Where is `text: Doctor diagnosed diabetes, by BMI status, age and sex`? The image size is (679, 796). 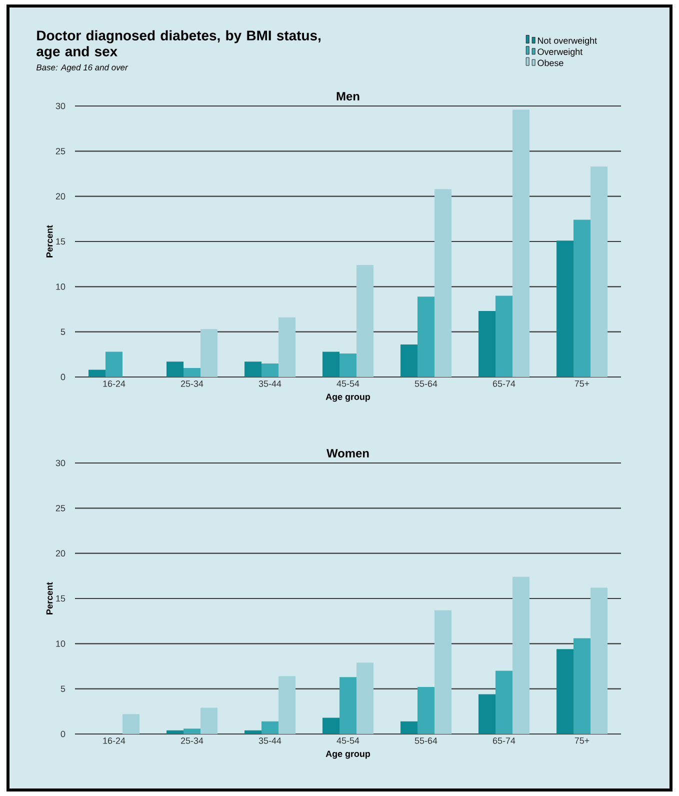
text: Doctor diagnosed diabetes, by BMI status, age and sex is located at coordinates (178, 45).